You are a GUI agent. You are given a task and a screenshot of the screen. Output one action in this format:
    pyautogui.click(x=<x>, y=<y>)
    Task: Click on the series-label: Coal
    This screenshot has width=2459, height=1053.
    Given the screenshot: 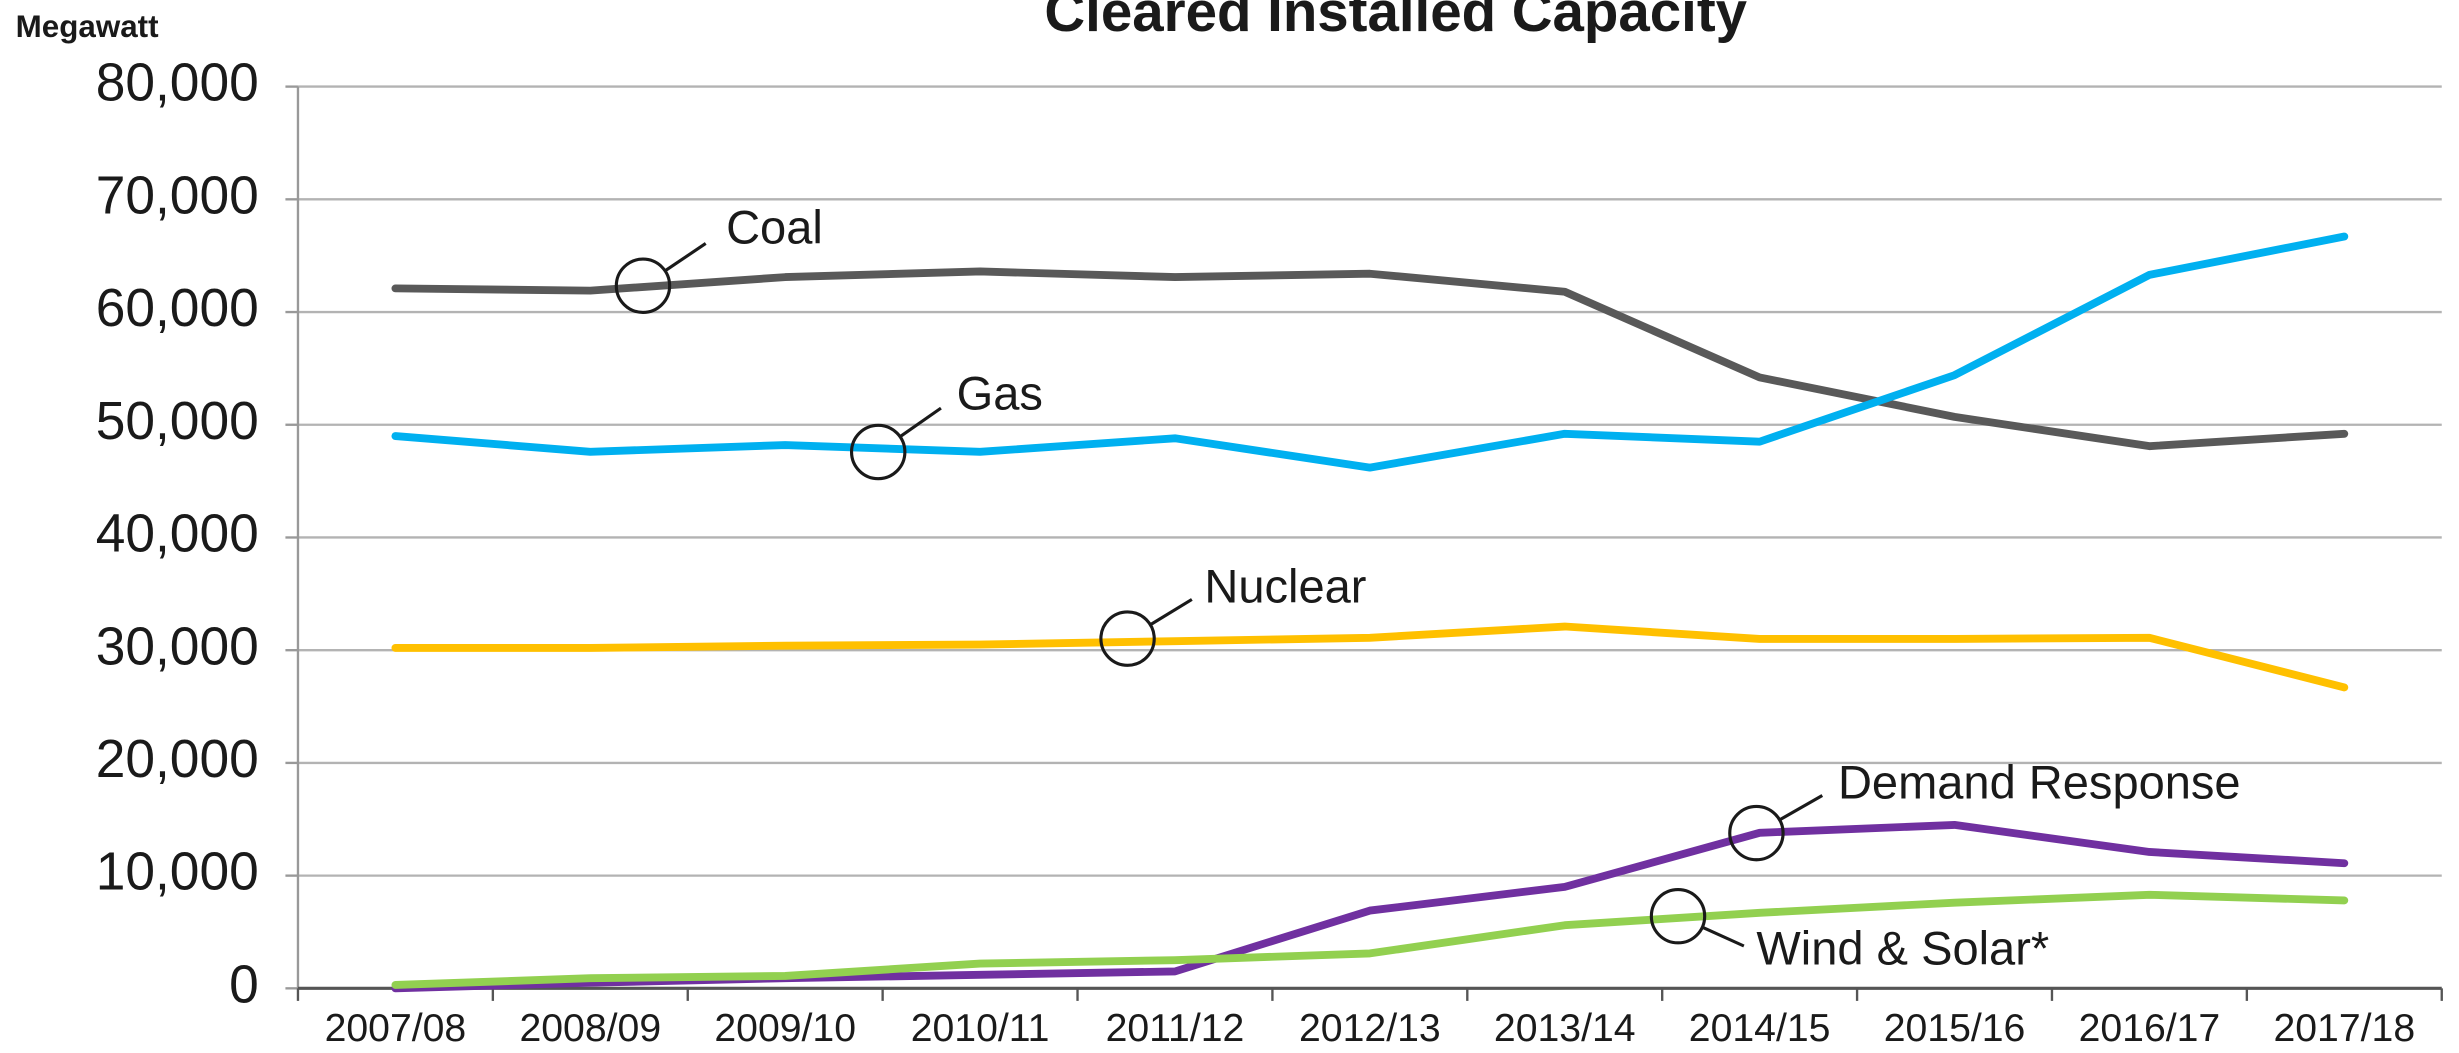 What is the action you would take?
    pyautogui.click(x=774, y=226)
    